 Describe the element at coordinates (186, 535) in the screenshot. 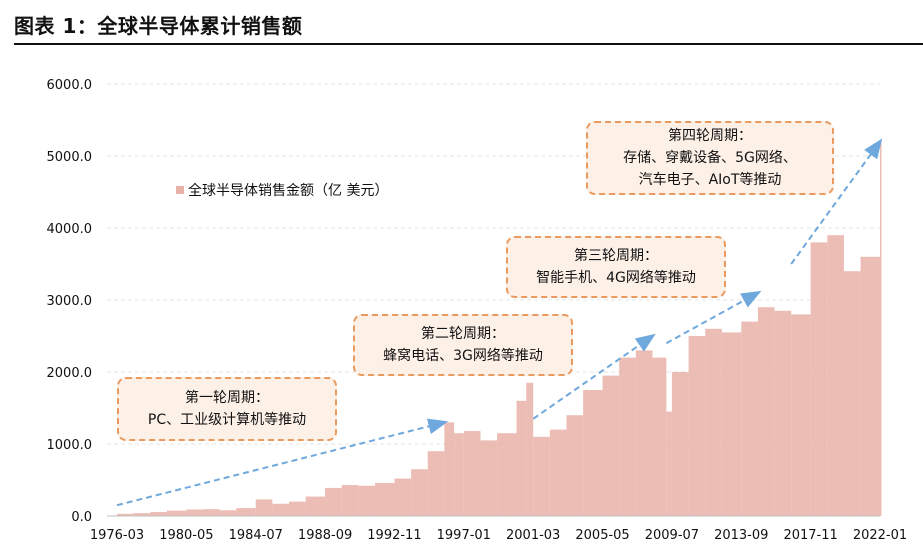

I see `x-tick-label: 1980-05` at that location.